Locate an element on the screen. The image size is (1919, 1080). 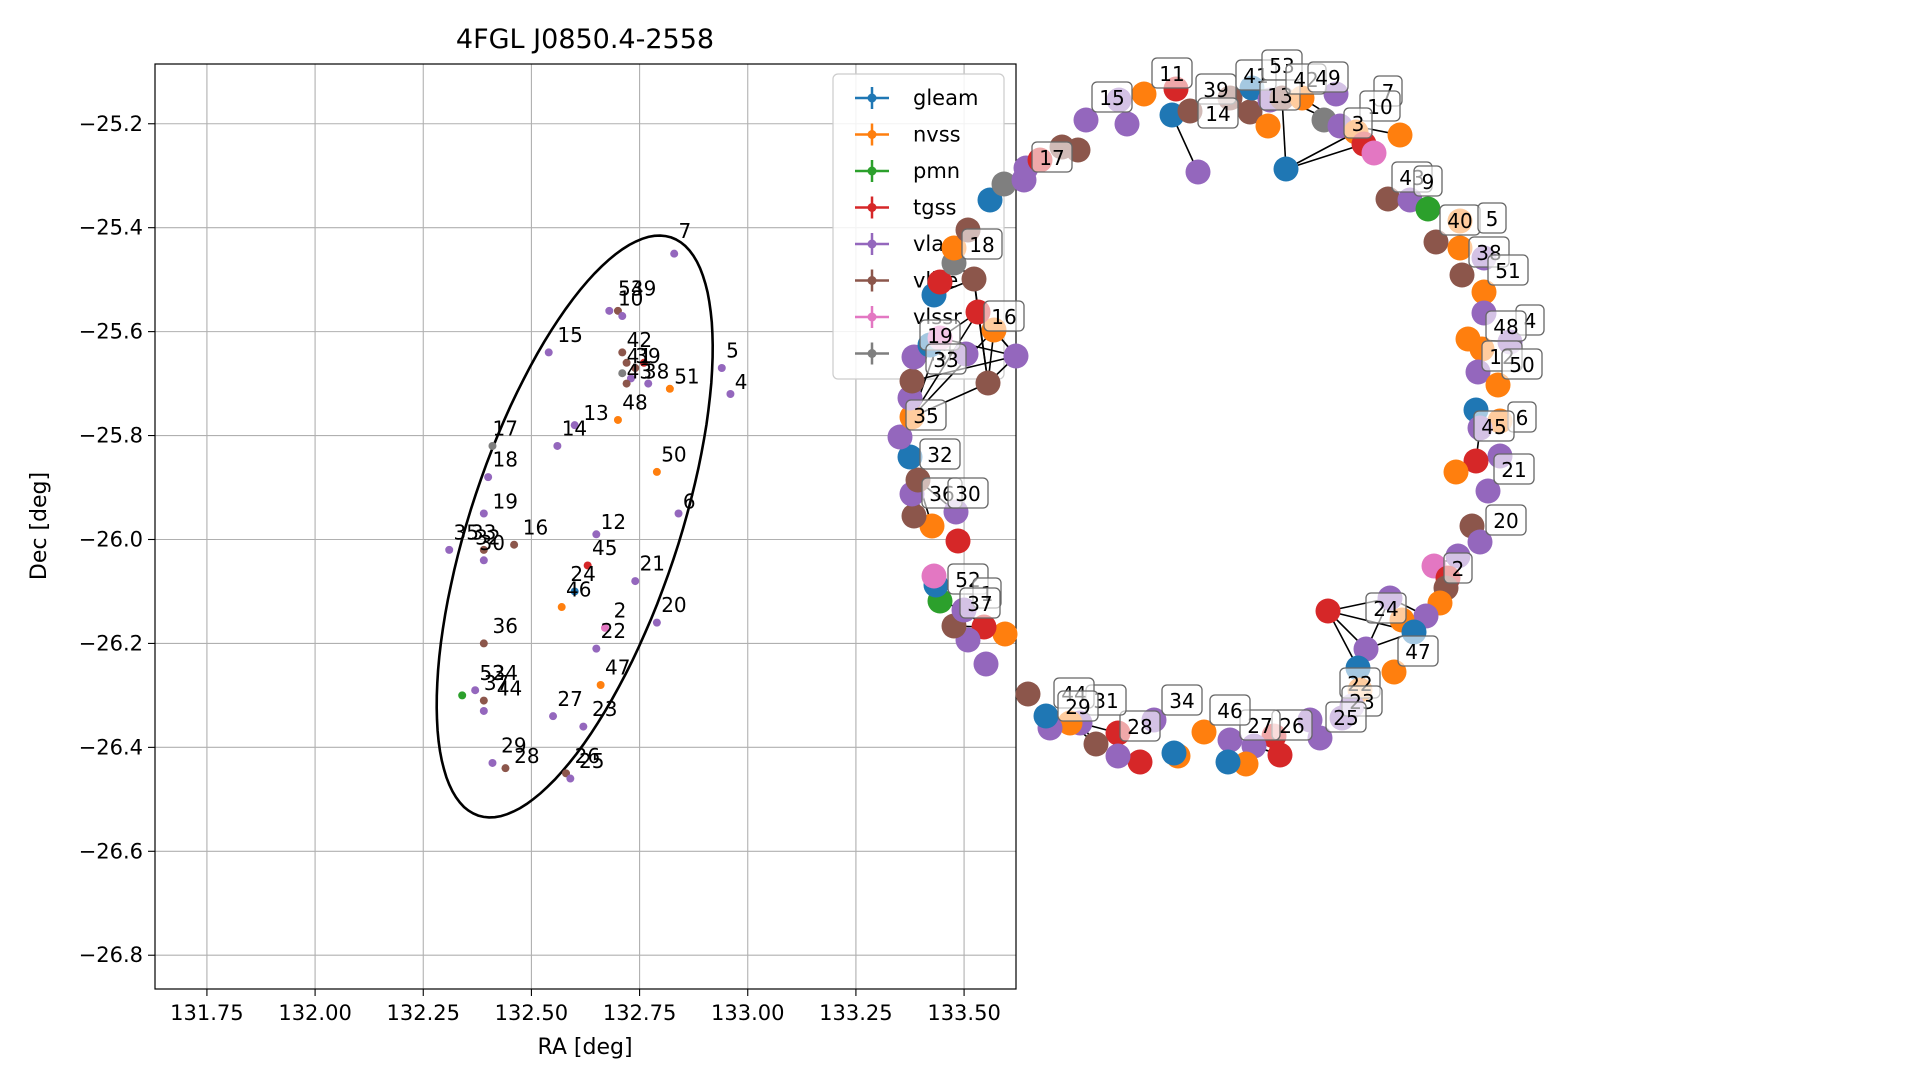
graph-node-label: 26 is located at coordinates (1291, 726).